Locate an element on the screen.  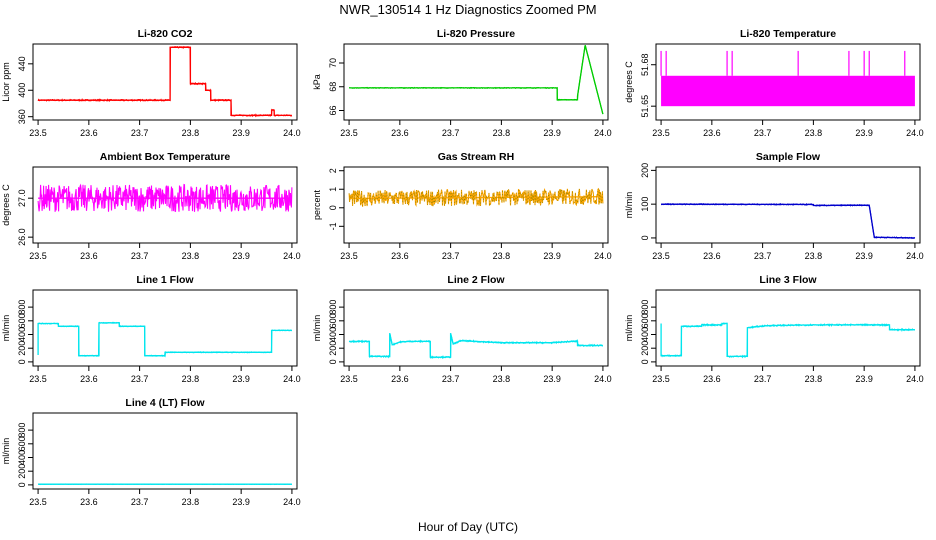
panel-title: Line 2 Flow is located at coordinates (476, 280).